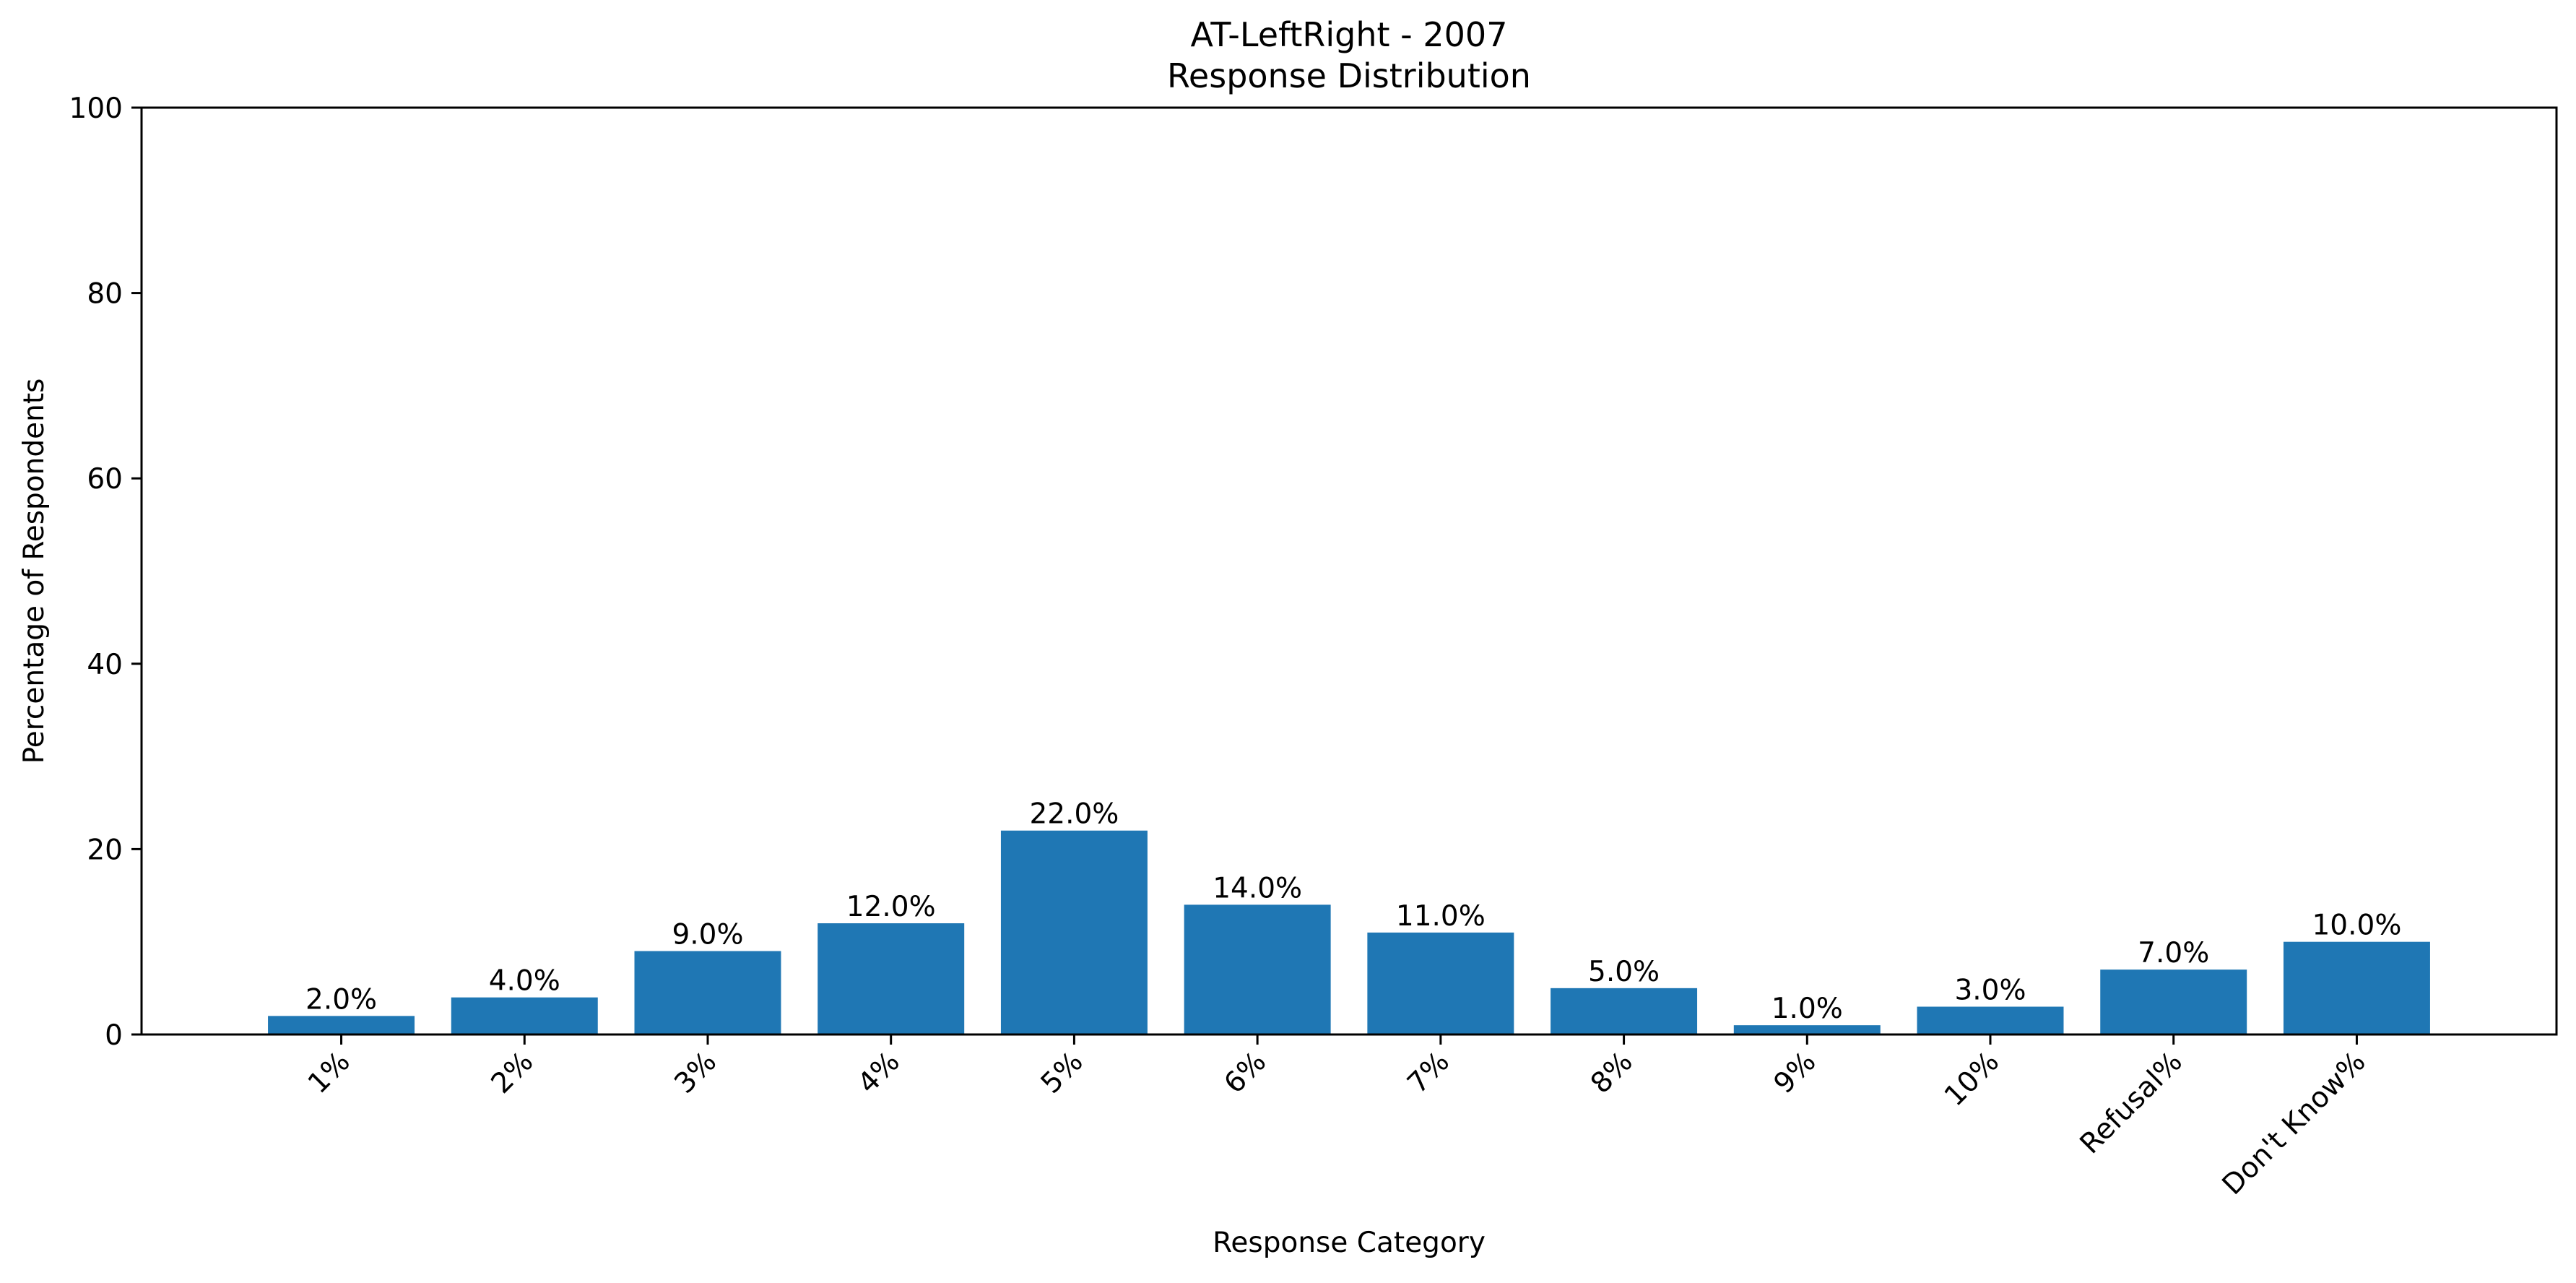  I want to click on x-tick-label: 7%, so click(1428, 1072).